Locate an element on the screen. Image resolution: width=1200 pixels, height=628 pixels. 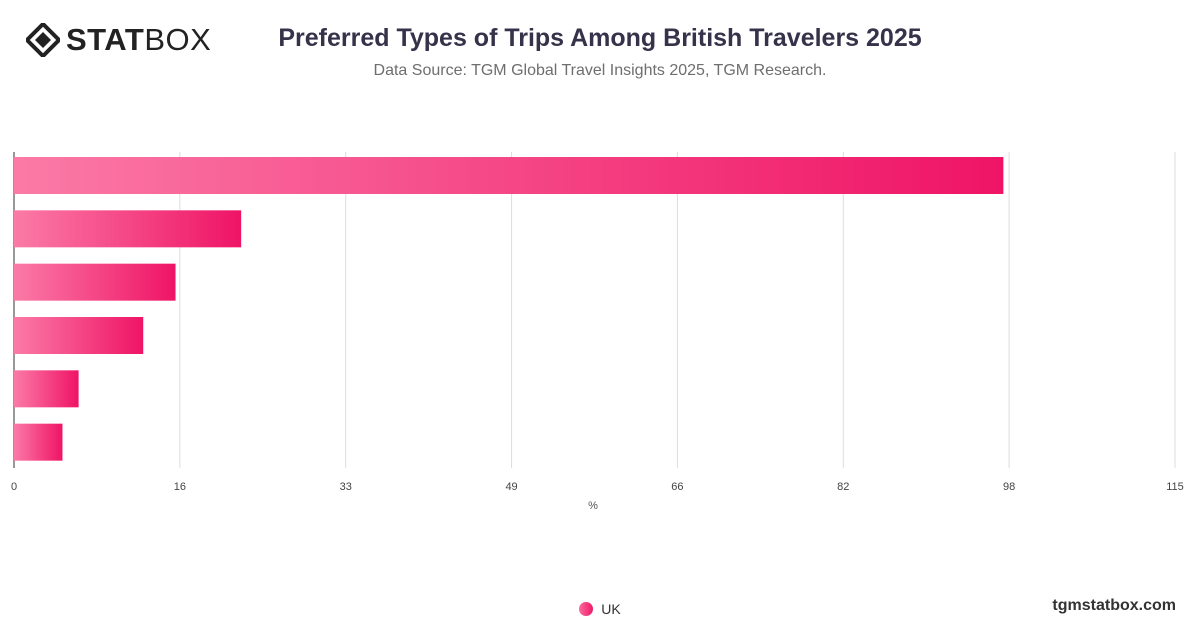
x-tick-label: 16 is located at coordinates (180, 487).